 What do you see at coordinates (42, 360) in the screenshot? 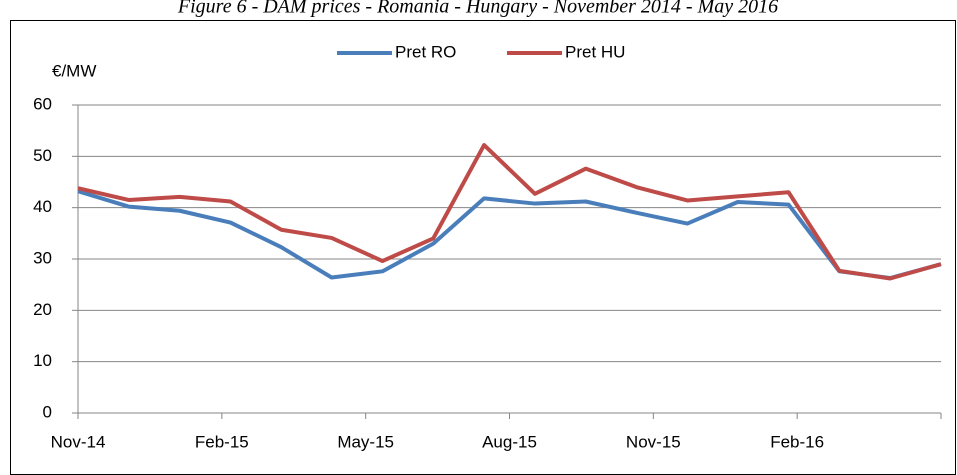
I see `y-tick-label: 10` at bounding box center [42, 360].